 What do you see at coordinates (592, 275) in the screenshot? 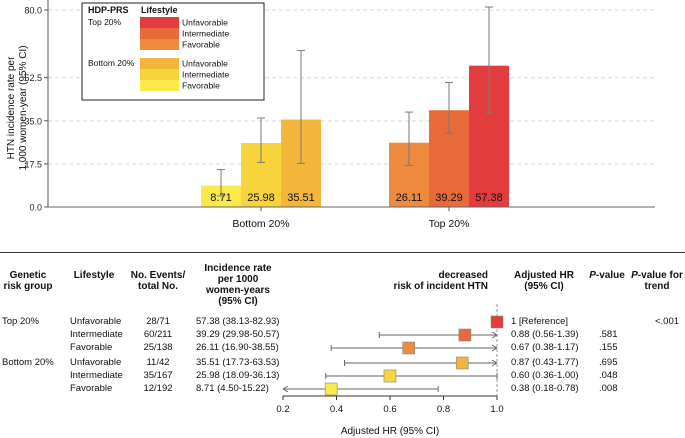
I see `header-p-italic: P` at bounding box center [592, 275].